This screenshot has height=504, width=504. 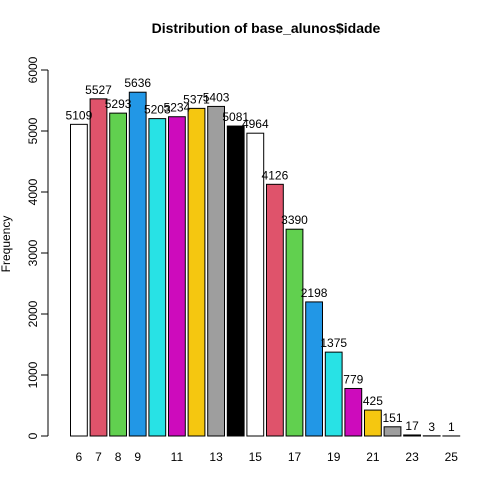 What do you see at coordinates (33, 313) in the screenshot?
I see `y-tick-label: 2000` at bounding box center [33, 313].